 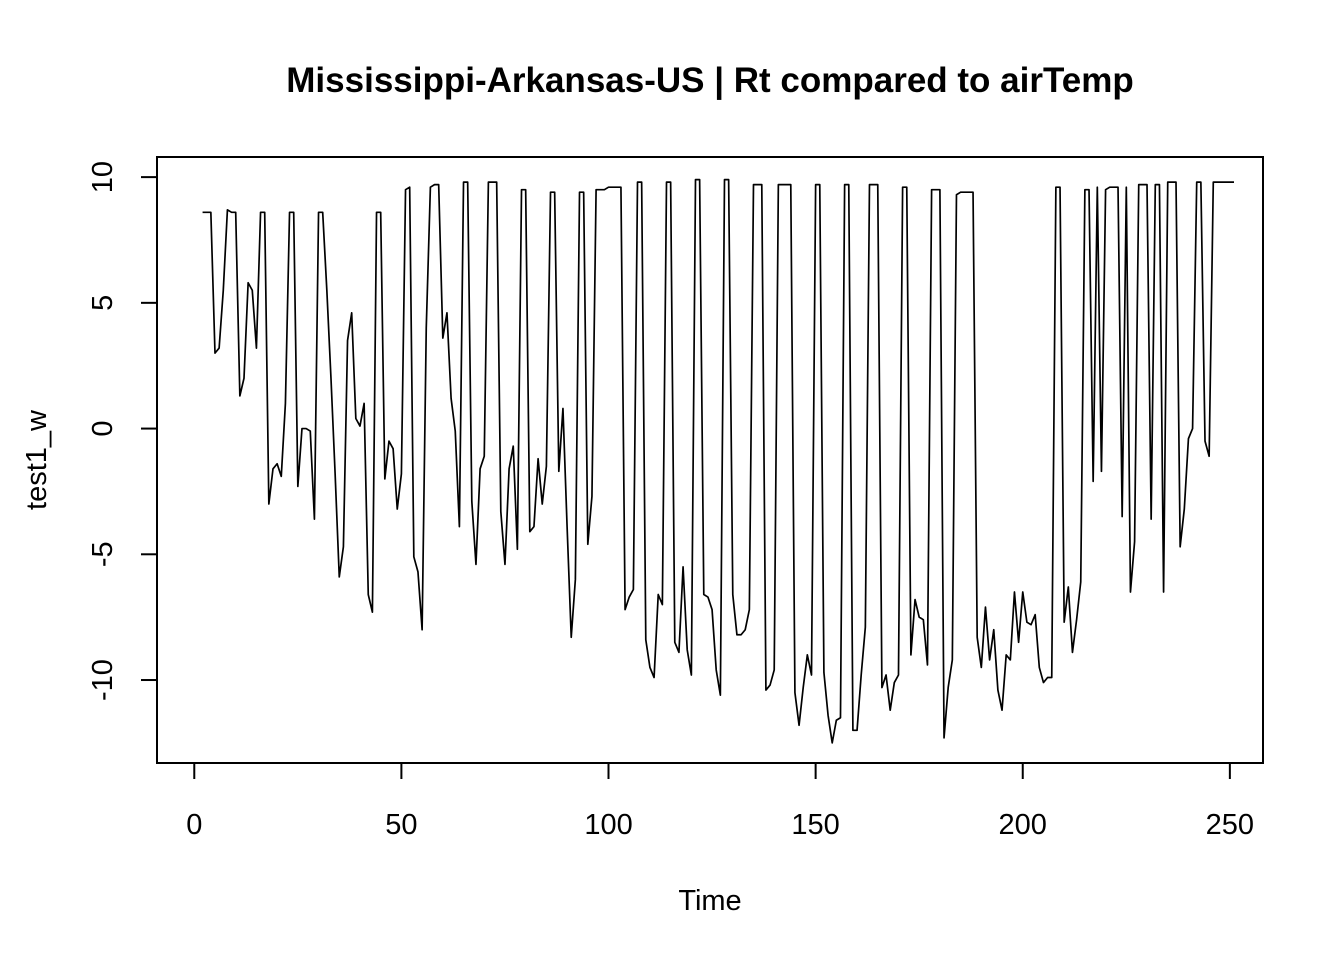 I want to click on y-tick-label: 10, so click(x=103, y=177).